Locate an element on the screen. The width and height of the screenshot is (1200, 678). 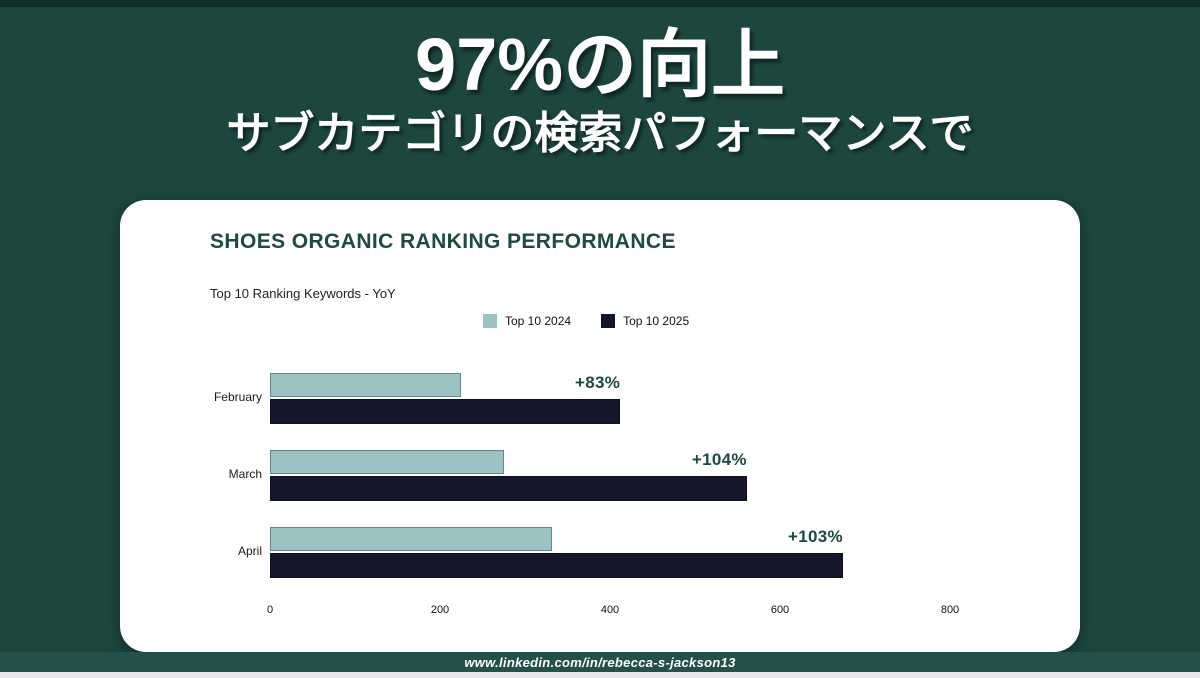
category-label: March is located at coordinates (245, 474).